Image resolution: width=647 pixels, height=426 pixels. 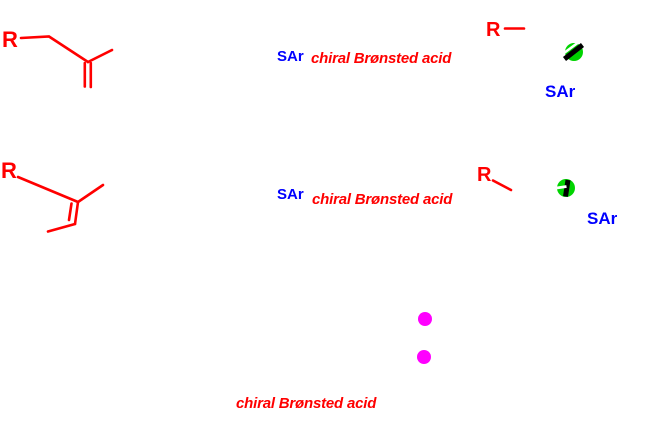 What do you see at coordinates (290, 194) in the screenshot?
I see `row2-sulfenyl-reagent-label: SAr` at bounding box center [290, 194].